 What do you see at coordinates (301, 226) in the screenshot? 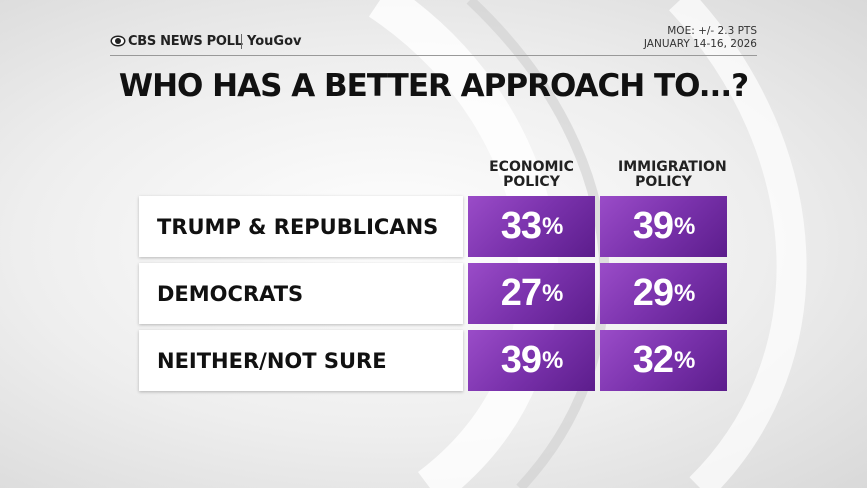
I see `row-label: TRUMP & REPUBLICANS` at bounding box center [301, 226].